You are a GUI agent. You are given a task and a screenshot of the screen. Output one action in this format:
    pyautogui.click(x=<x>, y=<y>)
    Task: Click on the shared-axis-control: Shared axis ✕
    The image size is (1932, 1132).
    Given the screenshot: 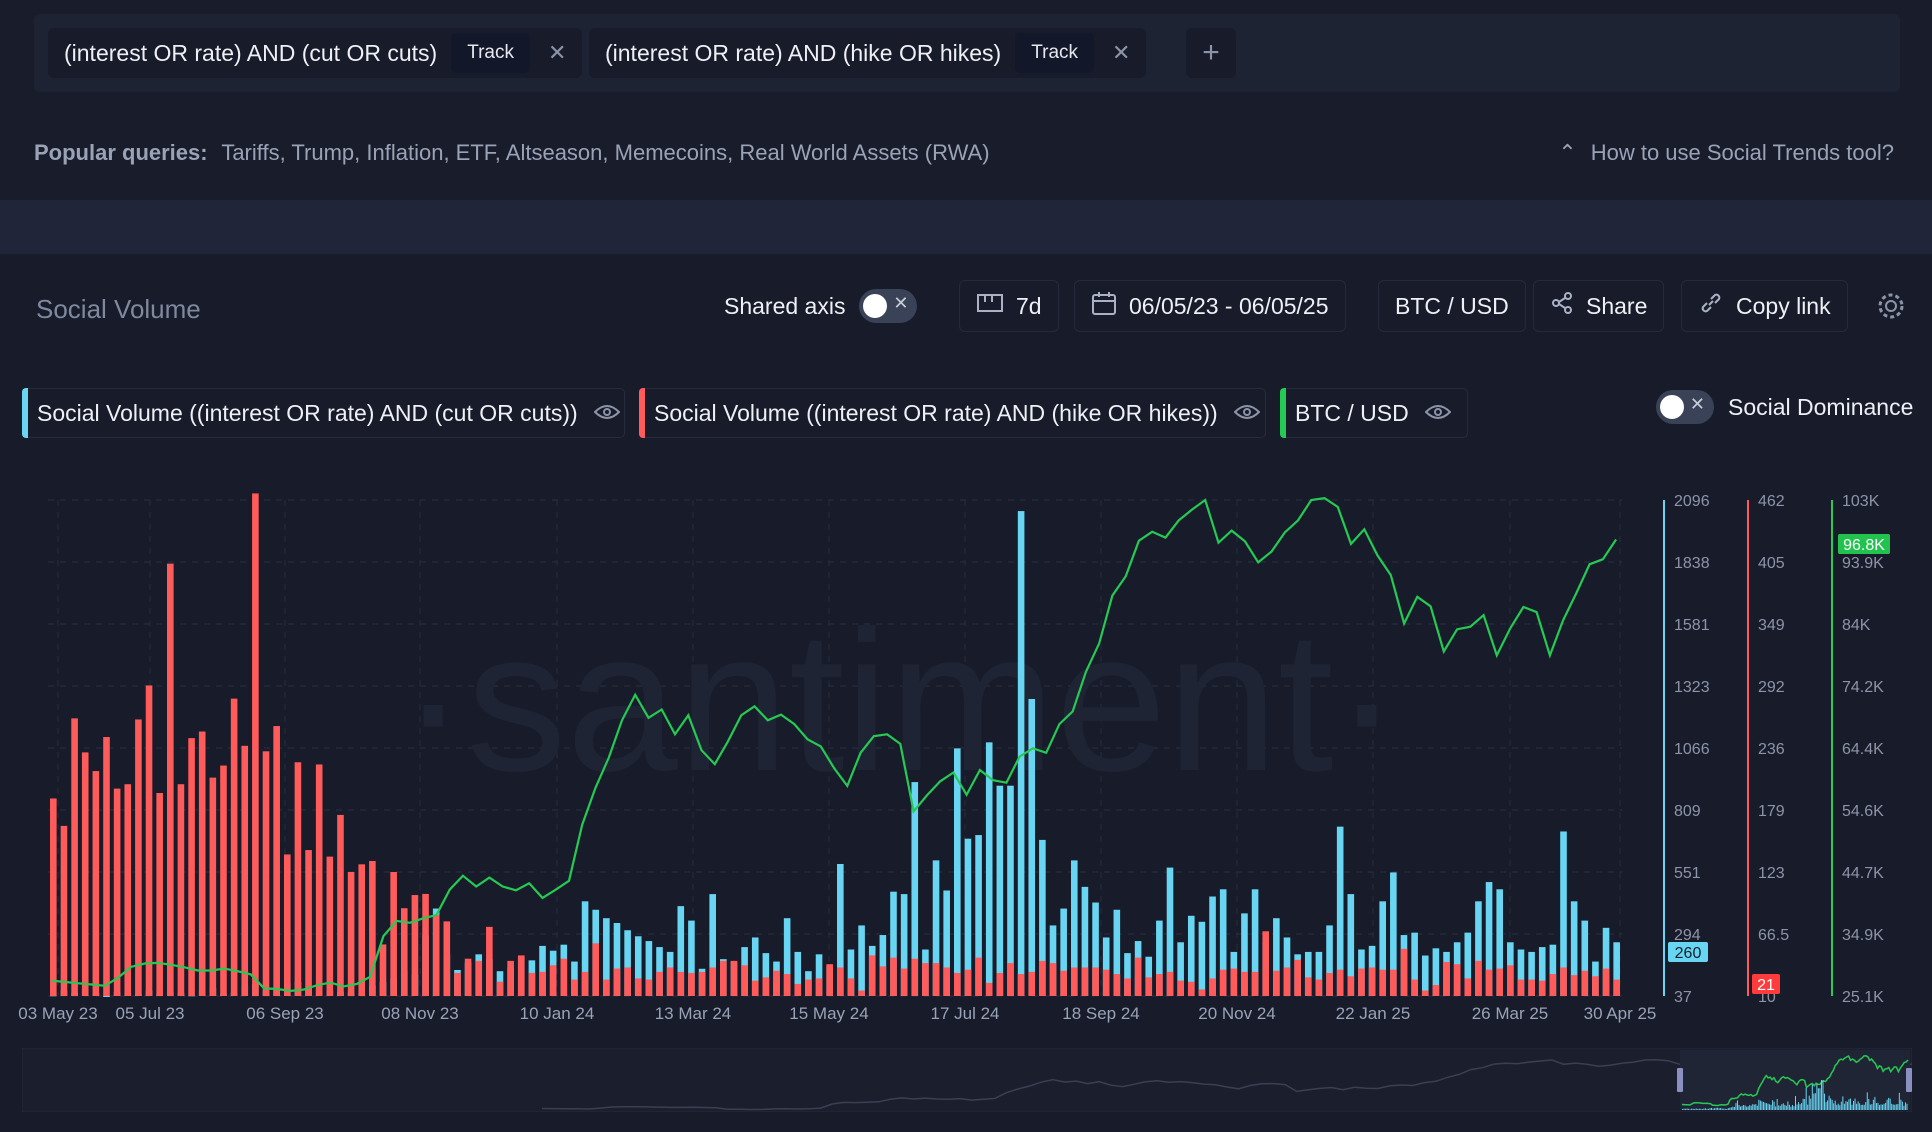 What is the action you would take?
    pyautogui.click(x=821, y=306)
    